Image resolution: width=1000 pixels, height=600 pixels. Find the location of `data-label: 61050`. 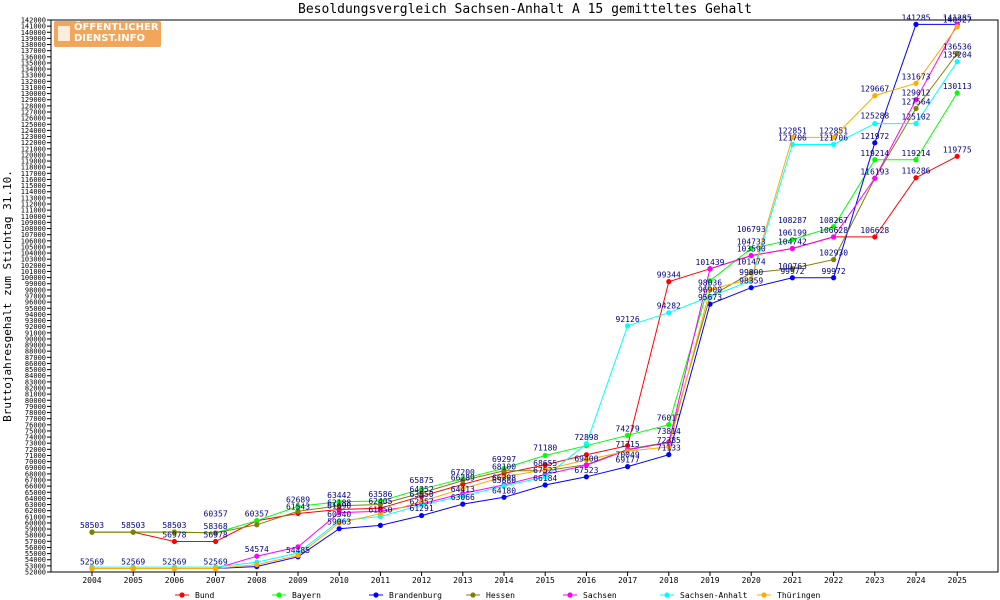

data-label: 61050 is located at coordinates (380, 509).